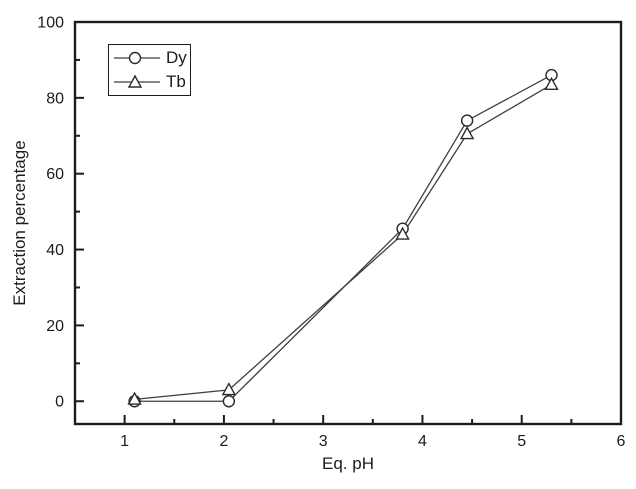  I want to click on triangle-marker-icon, so click(137, 81).